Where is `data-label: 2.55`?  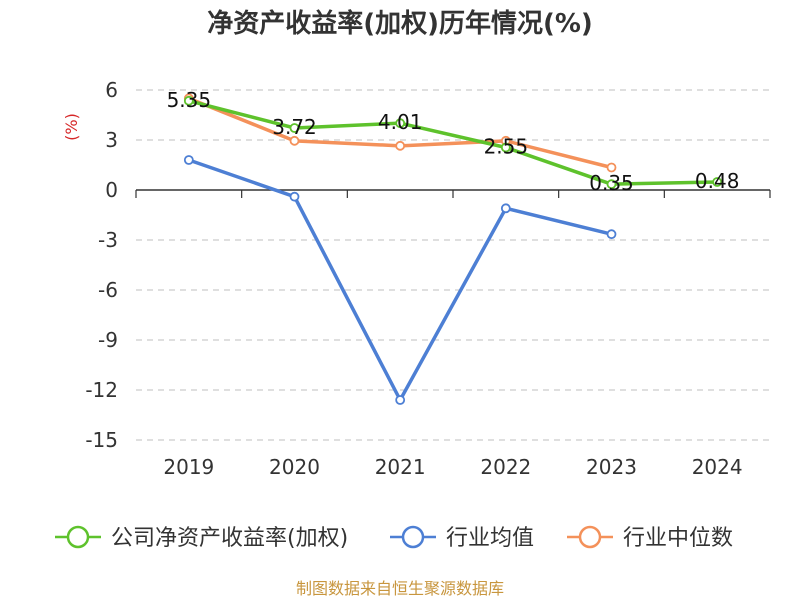 data-label: 2.55 is located at coordinates (506, 147).